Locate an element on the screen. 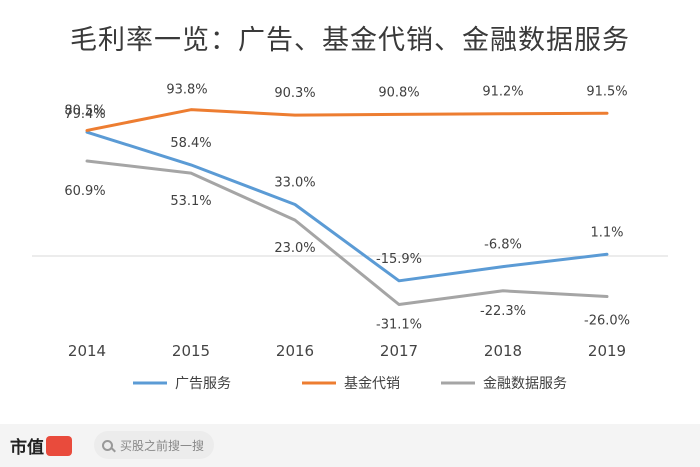  data-label-fund: 90.3% is located at coordinates (294, 93).